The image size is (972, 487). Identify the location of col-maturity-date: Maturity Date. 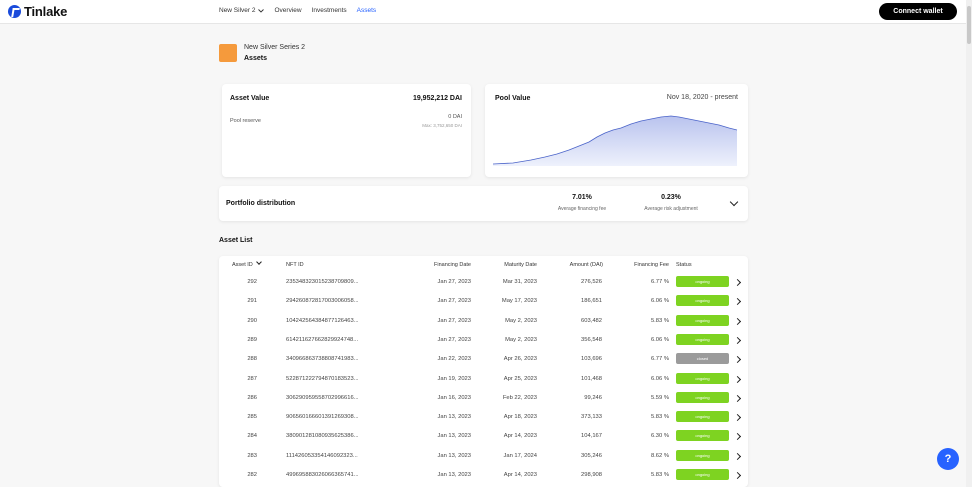
(520, 265).